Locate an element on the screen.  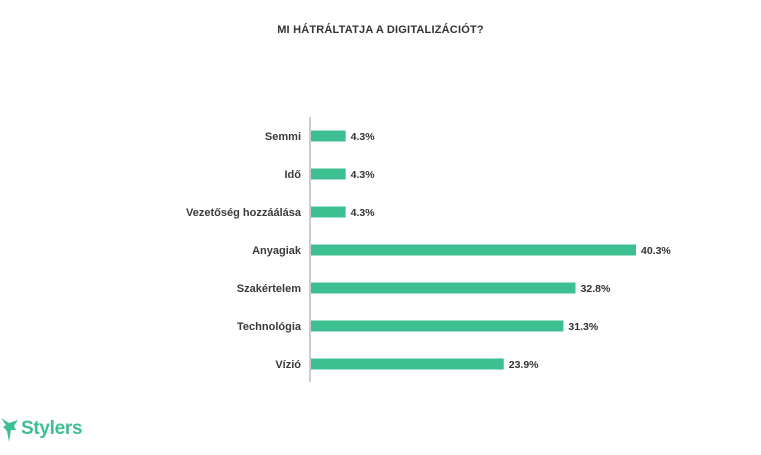
value-label: 32.8% is located at coordinates (596, 289).